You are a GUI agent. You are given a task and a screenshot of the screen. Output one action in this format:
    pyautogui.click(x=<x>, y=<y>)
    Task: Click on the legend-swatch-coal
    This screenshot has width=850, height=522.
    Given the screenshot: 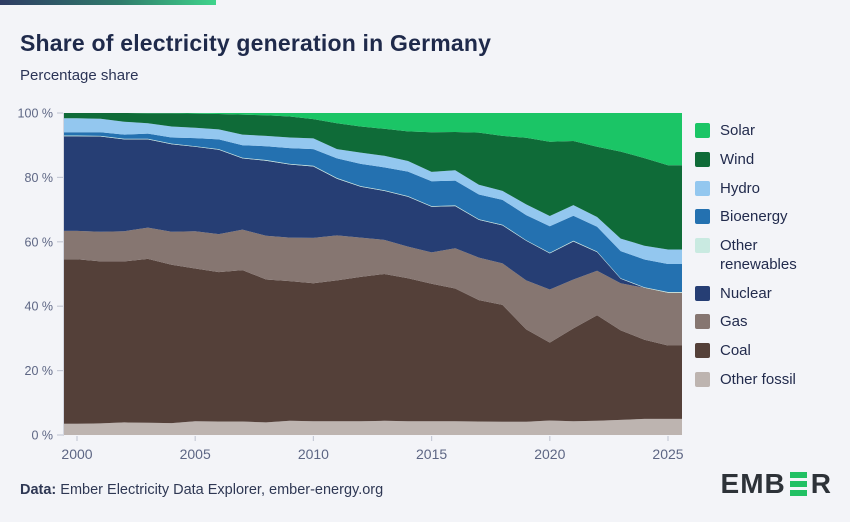 What is the action you would take?
    pyautogui.click(x=702, y=350)
    